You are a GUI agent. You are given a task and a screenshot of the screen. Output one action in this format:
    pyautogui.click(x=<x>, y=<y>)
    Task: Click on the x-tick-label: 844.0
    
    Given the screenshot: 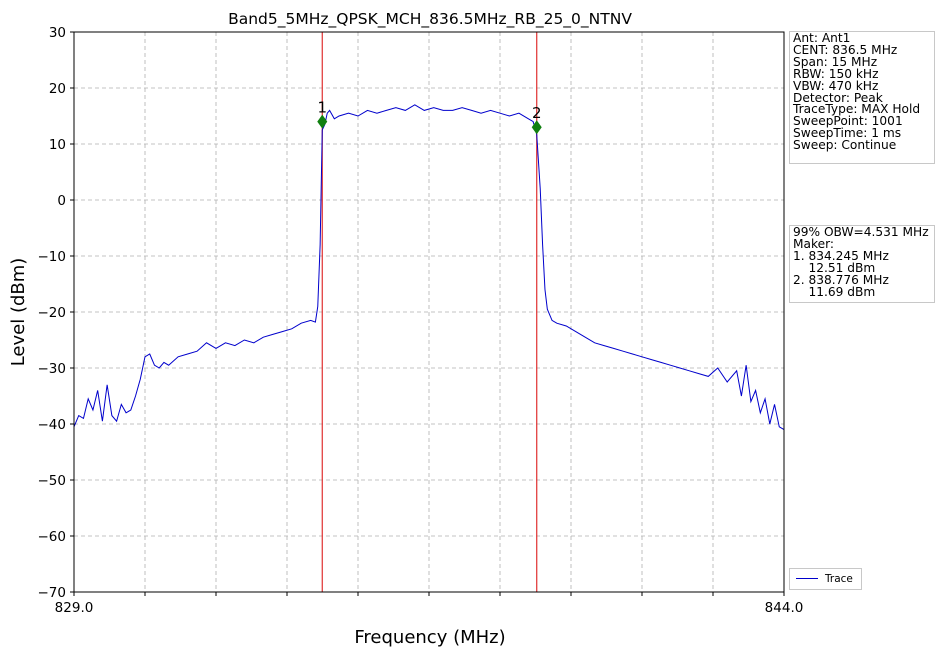 What is the action you would take?
    pyautogui.click(x=784, y=608)
    